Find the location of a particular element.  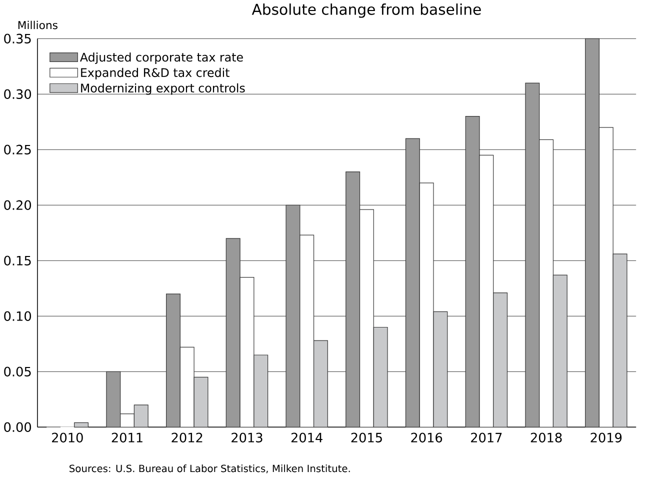

x-tick-label: 2010 is located at coordinates (67, 437).